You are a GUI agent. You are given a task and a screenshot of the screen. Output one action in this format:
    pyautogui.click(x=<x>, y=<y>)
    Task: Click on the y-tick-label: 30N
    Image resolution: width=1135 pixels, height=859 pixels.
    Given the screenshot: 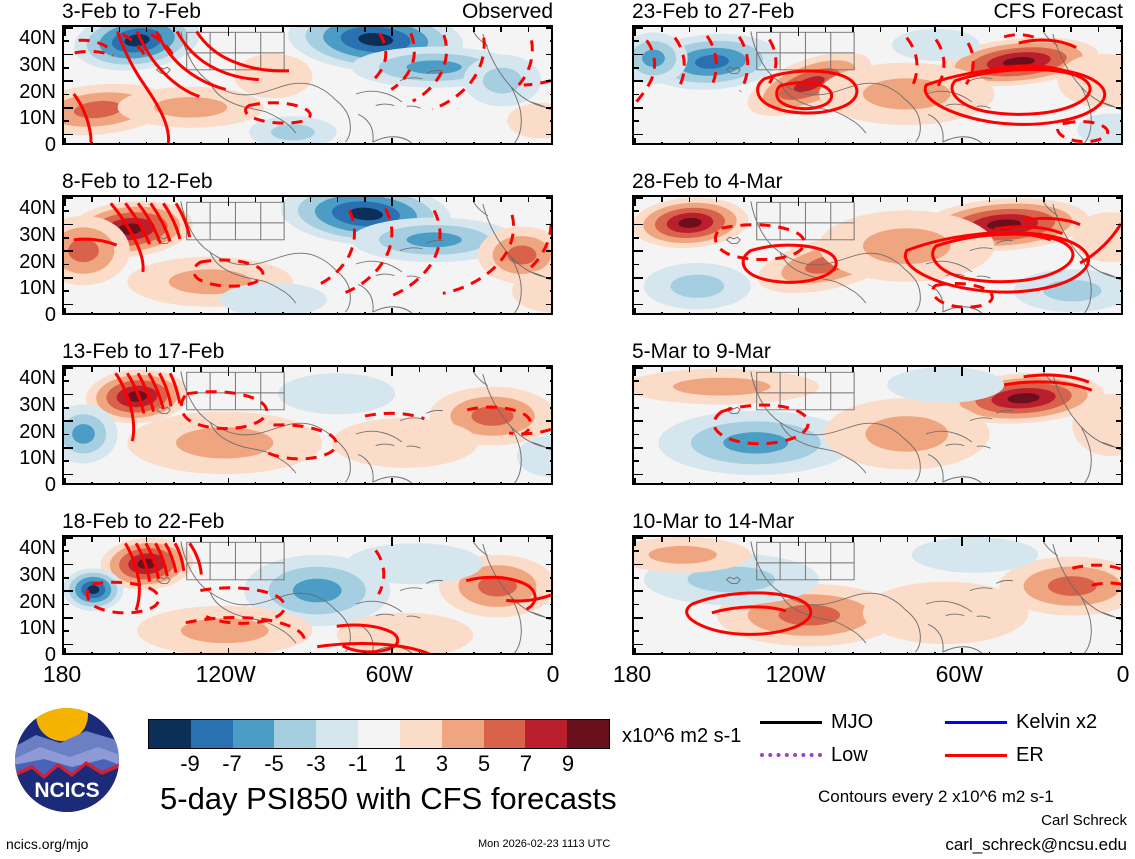 What is the action you would take?
    pyautogui.click(x=37, y=405)
    